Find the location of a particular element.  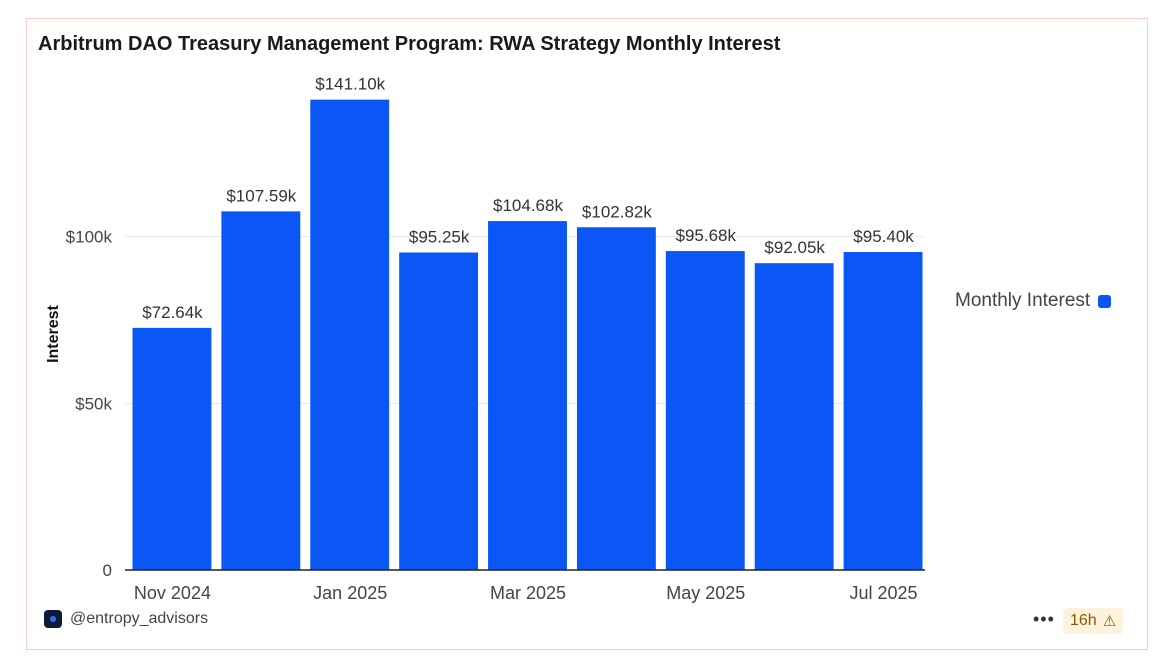

bar-value-label: $95.68k is located at coordinates (706, 235).